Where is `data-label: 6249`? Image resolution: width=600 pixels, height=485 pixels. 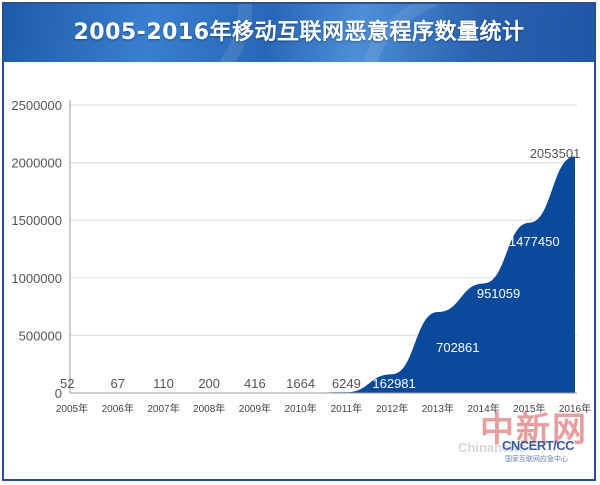 data-label: 6249 is located at coordinates (346, 383).